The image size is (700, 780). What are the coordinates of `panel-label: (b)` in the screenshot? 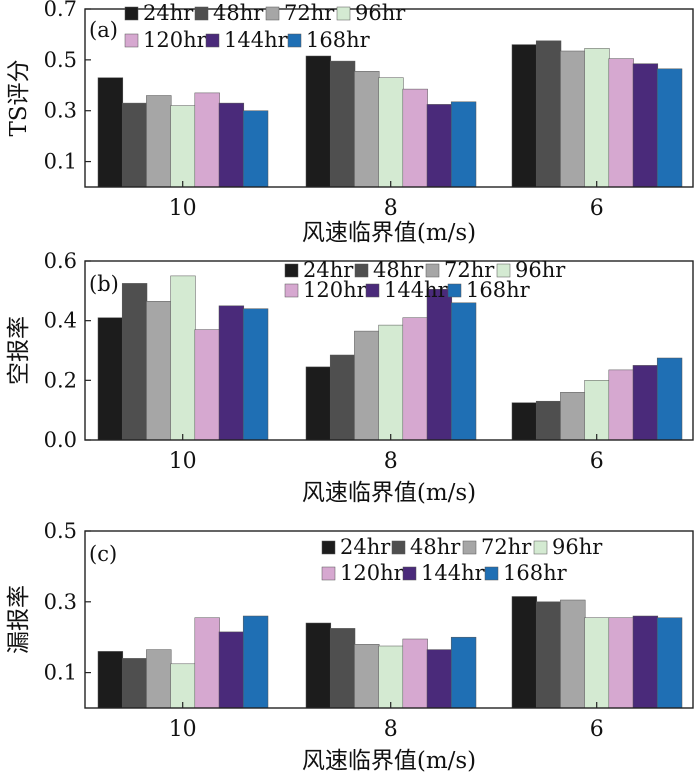 It's located at (104, 284).